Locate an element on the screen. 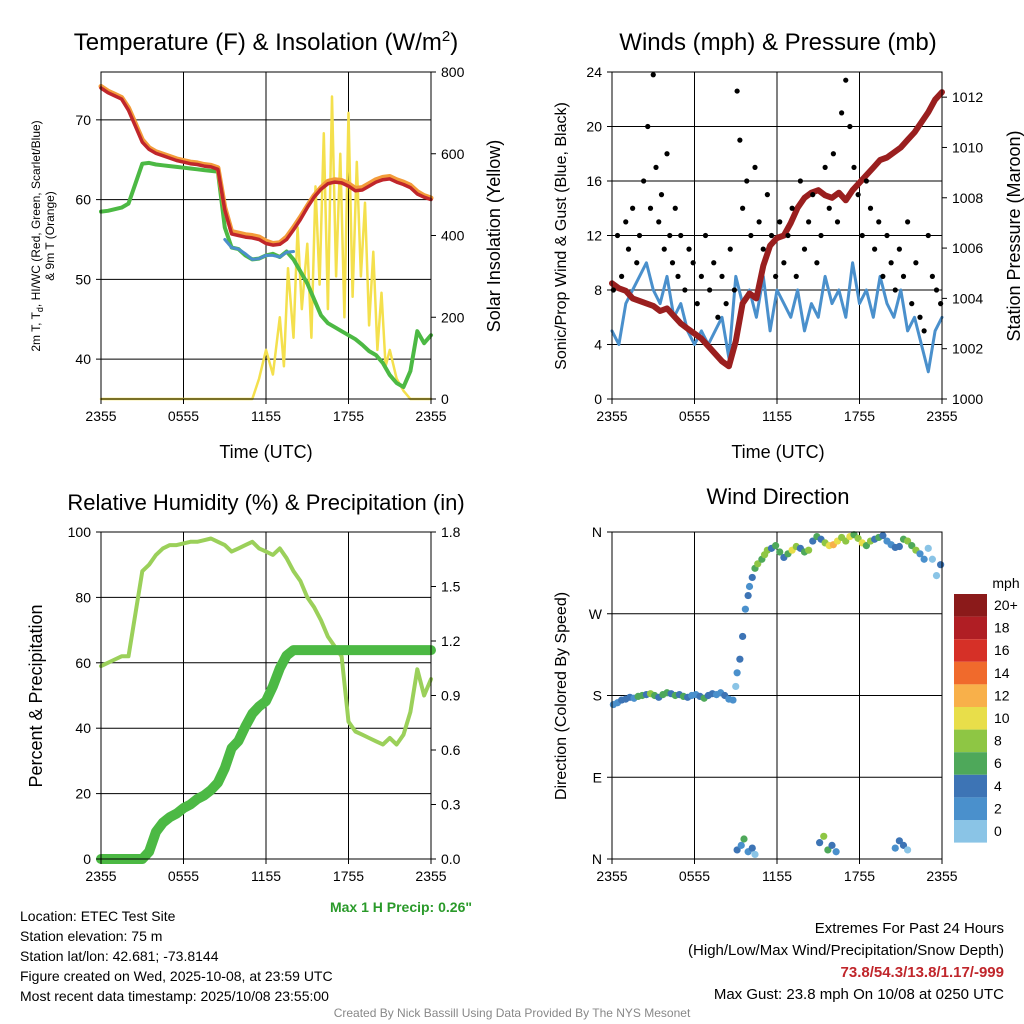 The width and height of the screenshot is (1024, 1024). x-tick-label: 0555 is located at coordinates (694, 416).